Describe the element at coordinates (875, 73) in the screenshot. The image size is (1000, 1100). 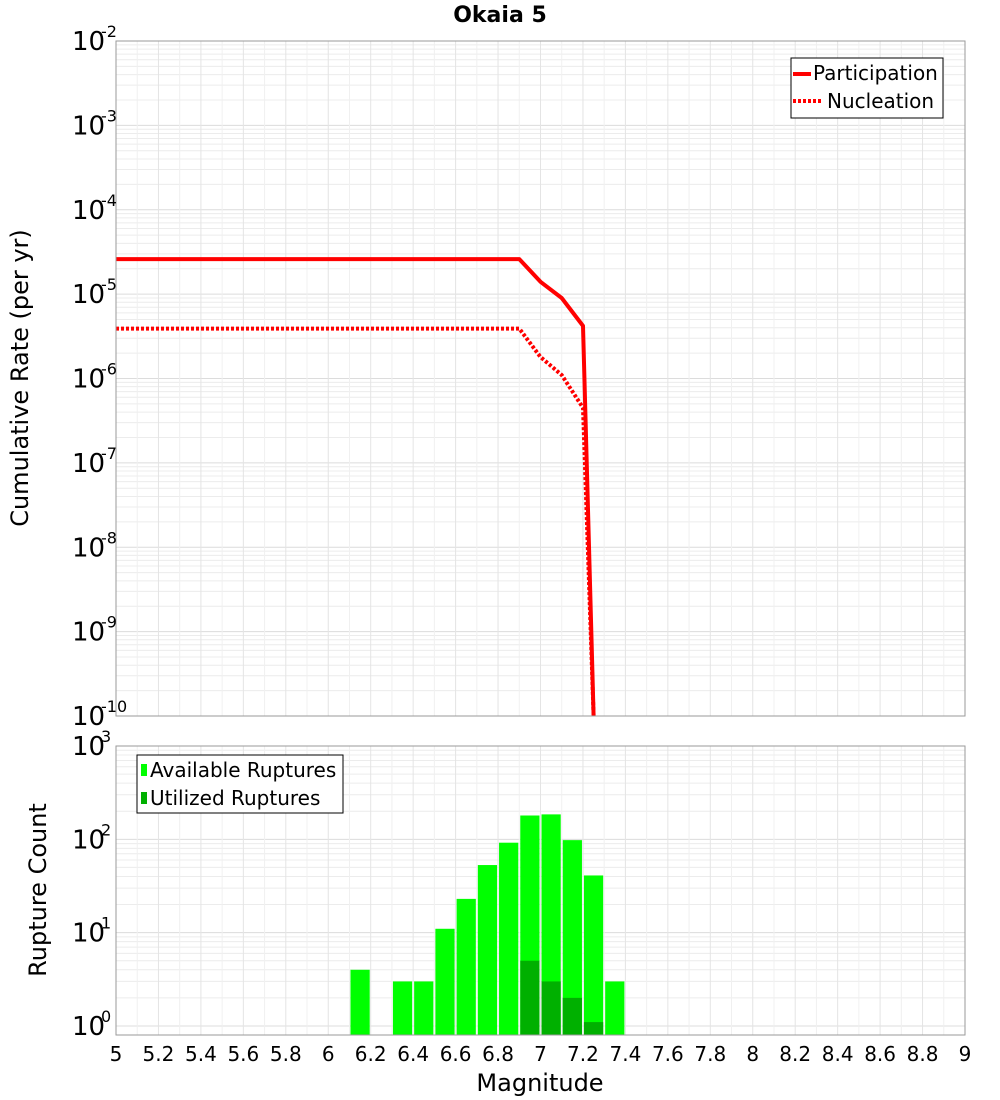
I see `legend-participation-label: Participation` at that location.